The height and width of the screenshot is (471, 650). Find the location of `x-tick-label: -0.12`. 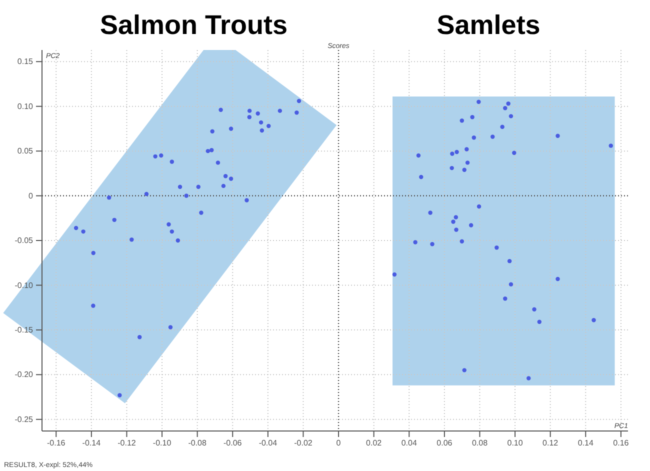

x-tick-label: -0.12 is located at coordinates (127, 443).